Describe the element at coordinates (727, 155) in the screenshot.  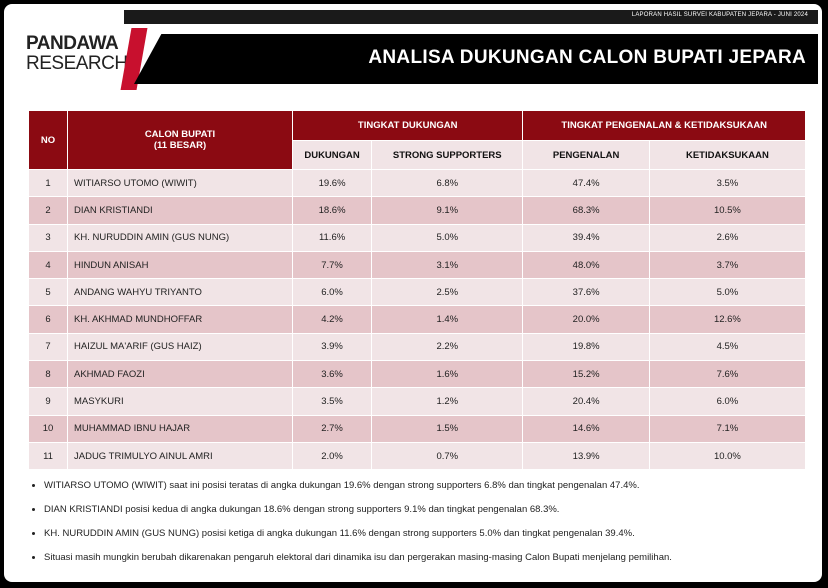
I see `col-header-ketidaksukaan: KETIDAKSUKAAN` at that location.